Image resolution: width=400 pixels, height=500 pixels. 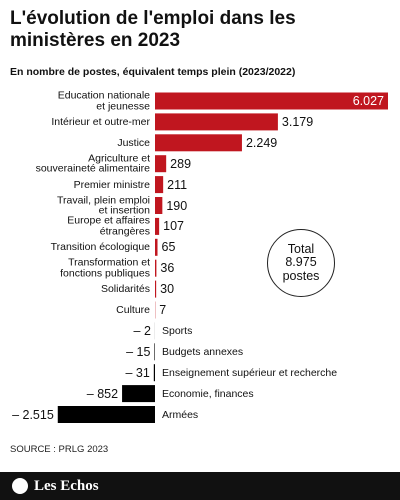 What do you see at coordinates (180, 414) in the screenshot?
I see `category-label: Armées` at bounding box center [180, 414].